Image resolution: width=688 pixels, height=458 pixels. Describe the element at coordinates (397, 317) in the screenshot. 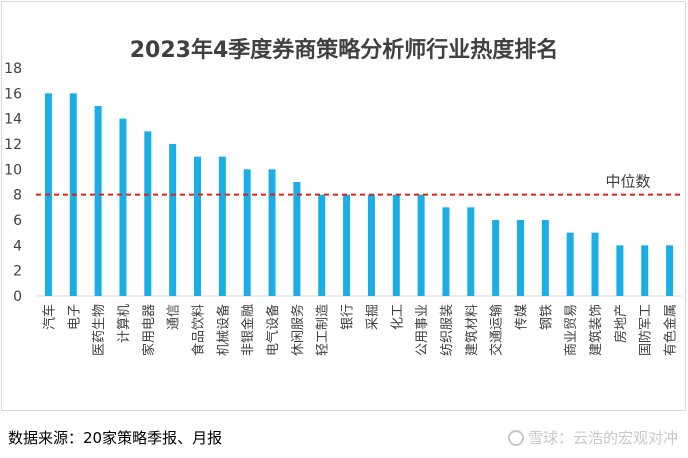

I see `x-tick-label: 化工` at that location.